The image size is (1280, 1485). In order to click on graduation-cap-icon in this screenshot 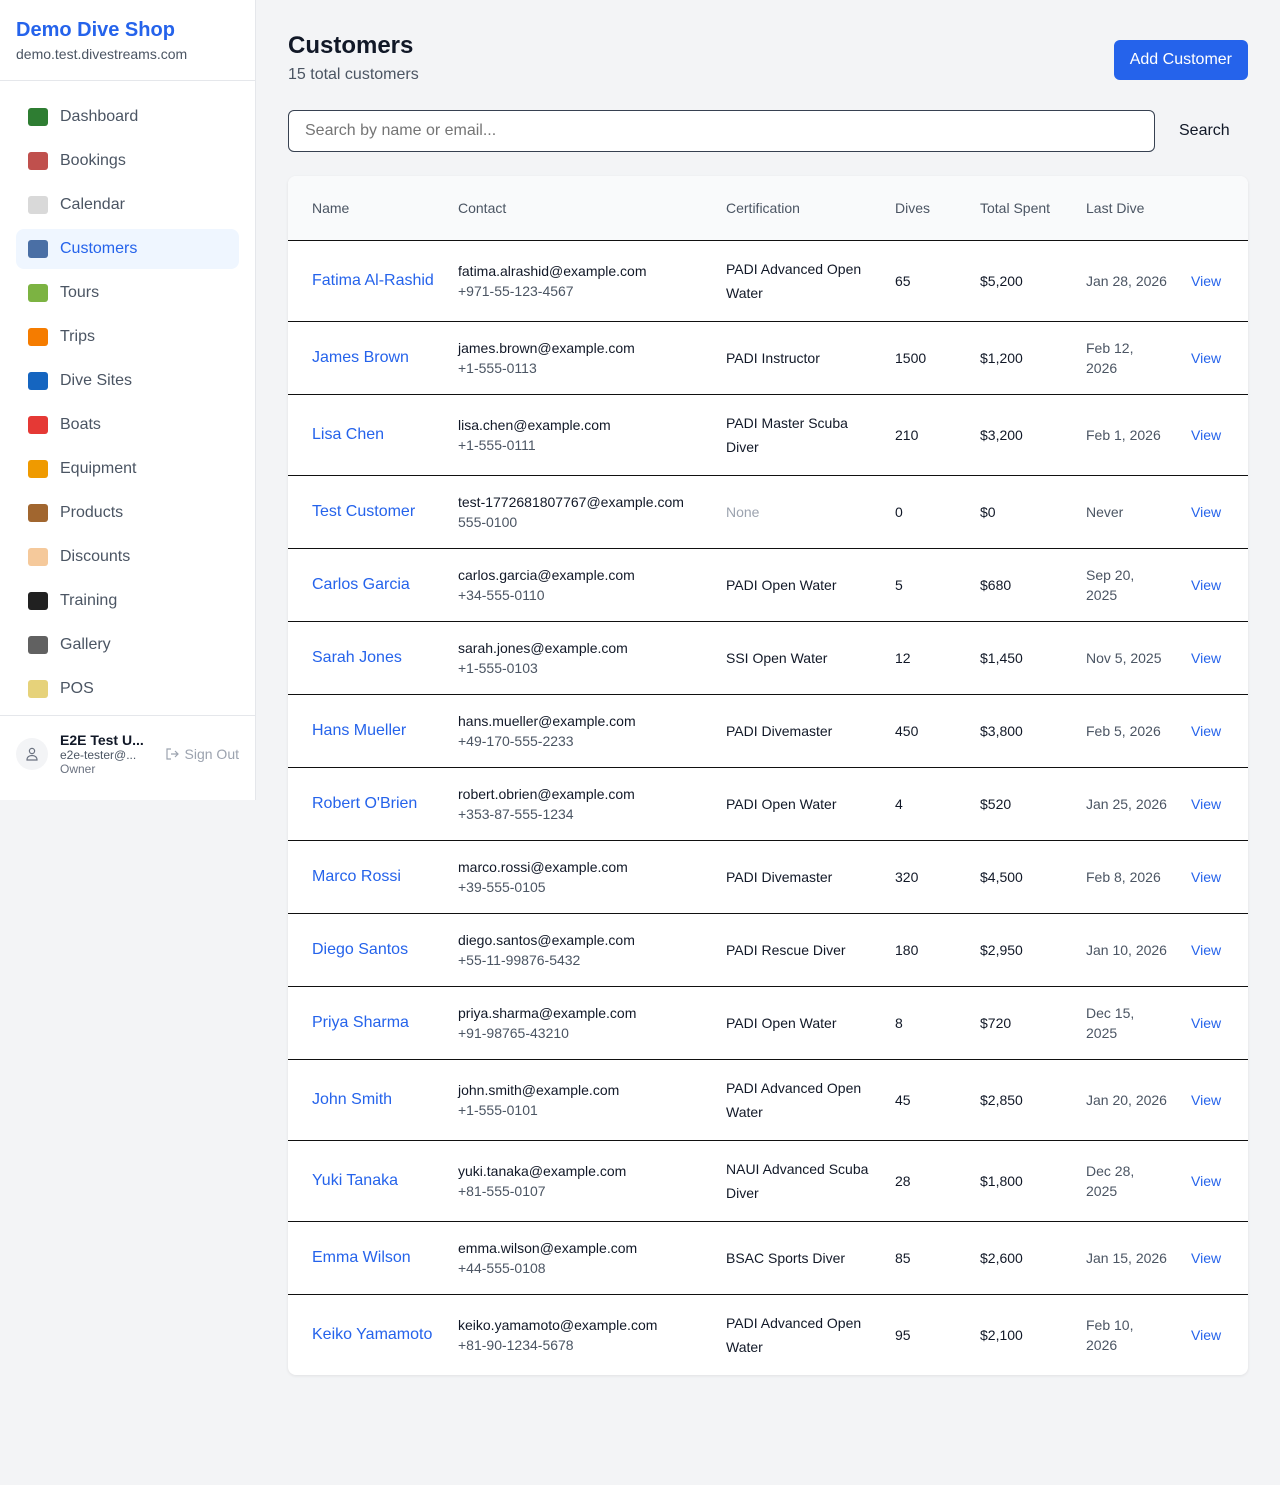, I will do `click(38, 601)`.